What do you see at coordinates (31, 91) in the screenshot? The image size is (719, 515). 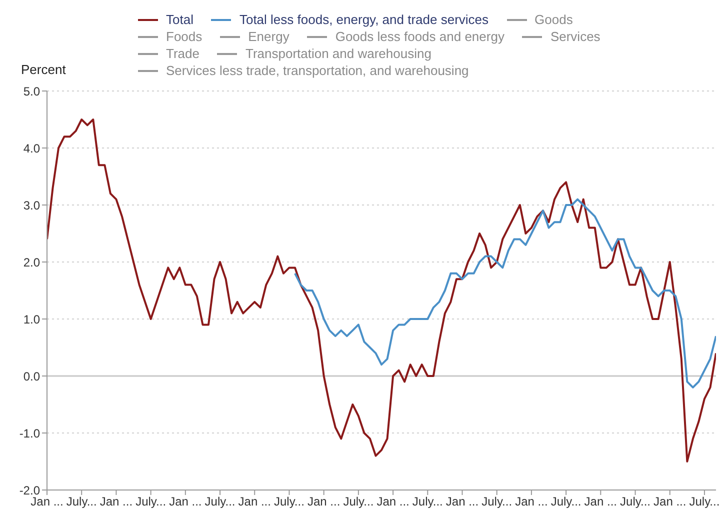 I see `y-tick-label: 5.0` at bounding box center [31, 91].